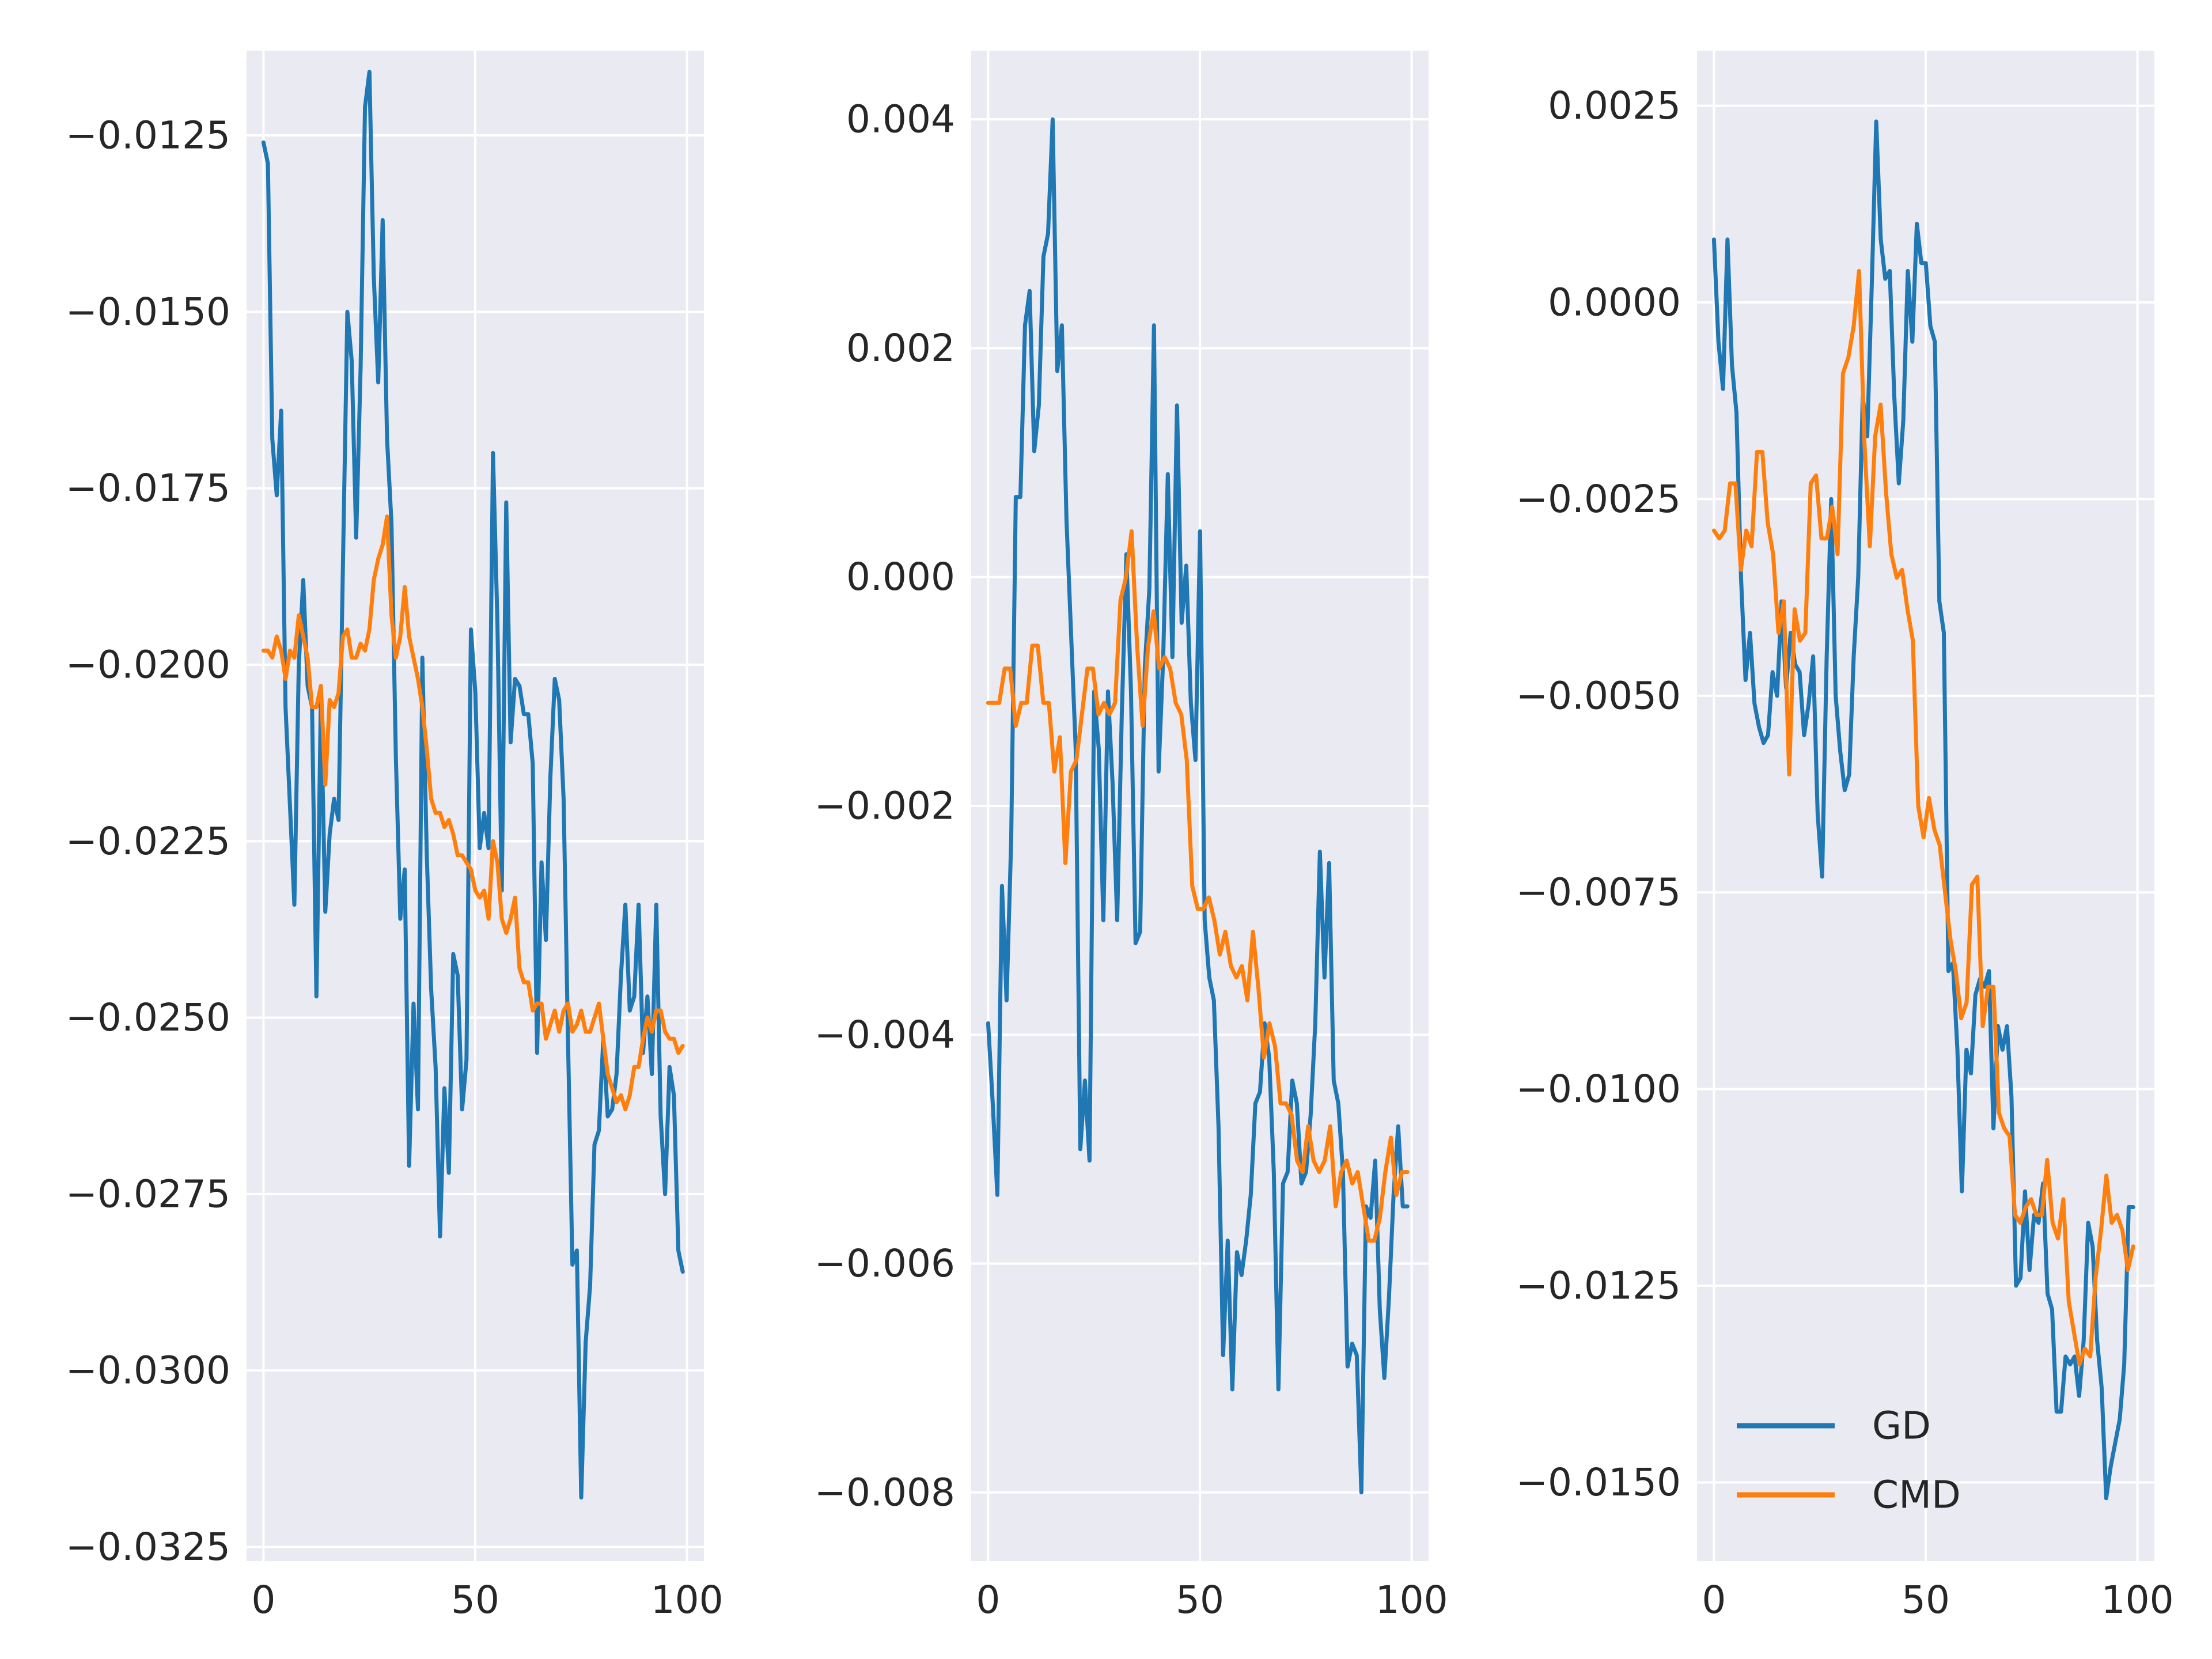 This screenshot has height=1659, width=2212. What do you see at coordinates (148, 1371) in the screenshot?
I see `y-tick-label: −0.0300` at bounding box center [148, 1371].